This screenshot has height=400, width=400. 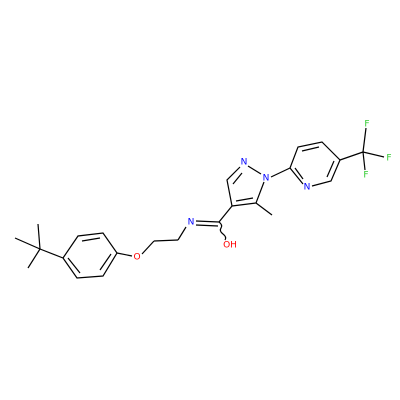 I want to click on atom-label: OH, so click(x=230, y=246).